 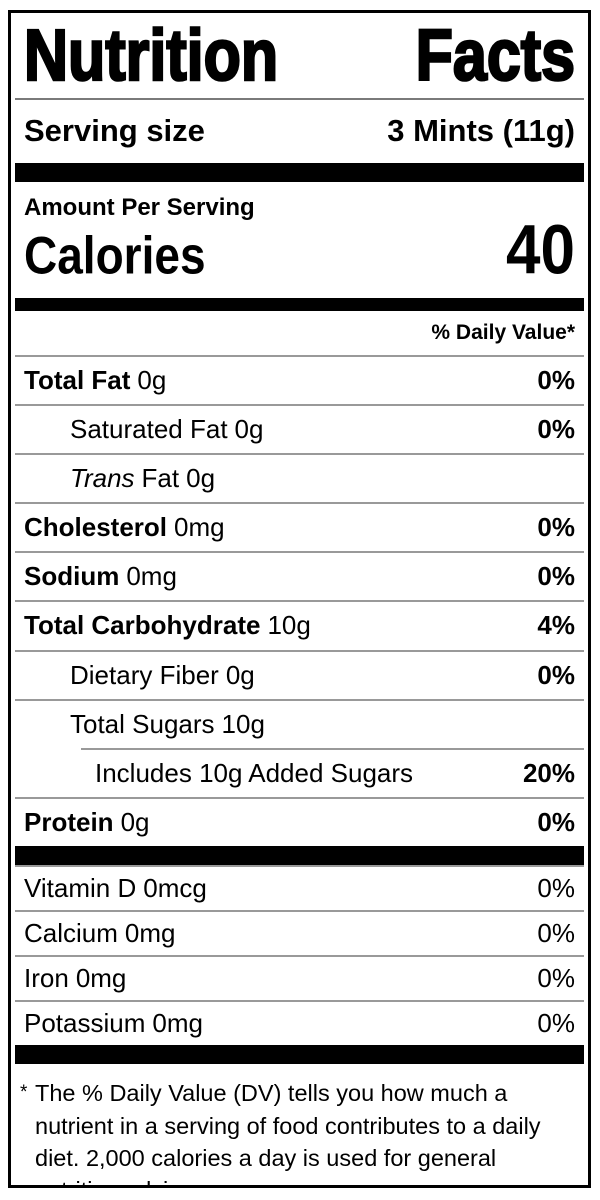 What do you see at coordinates (299, 575) in the screenshot?
I see `nutrient-row-sodium: Sodium 0mg 0%` at bounding box center [299, 575].